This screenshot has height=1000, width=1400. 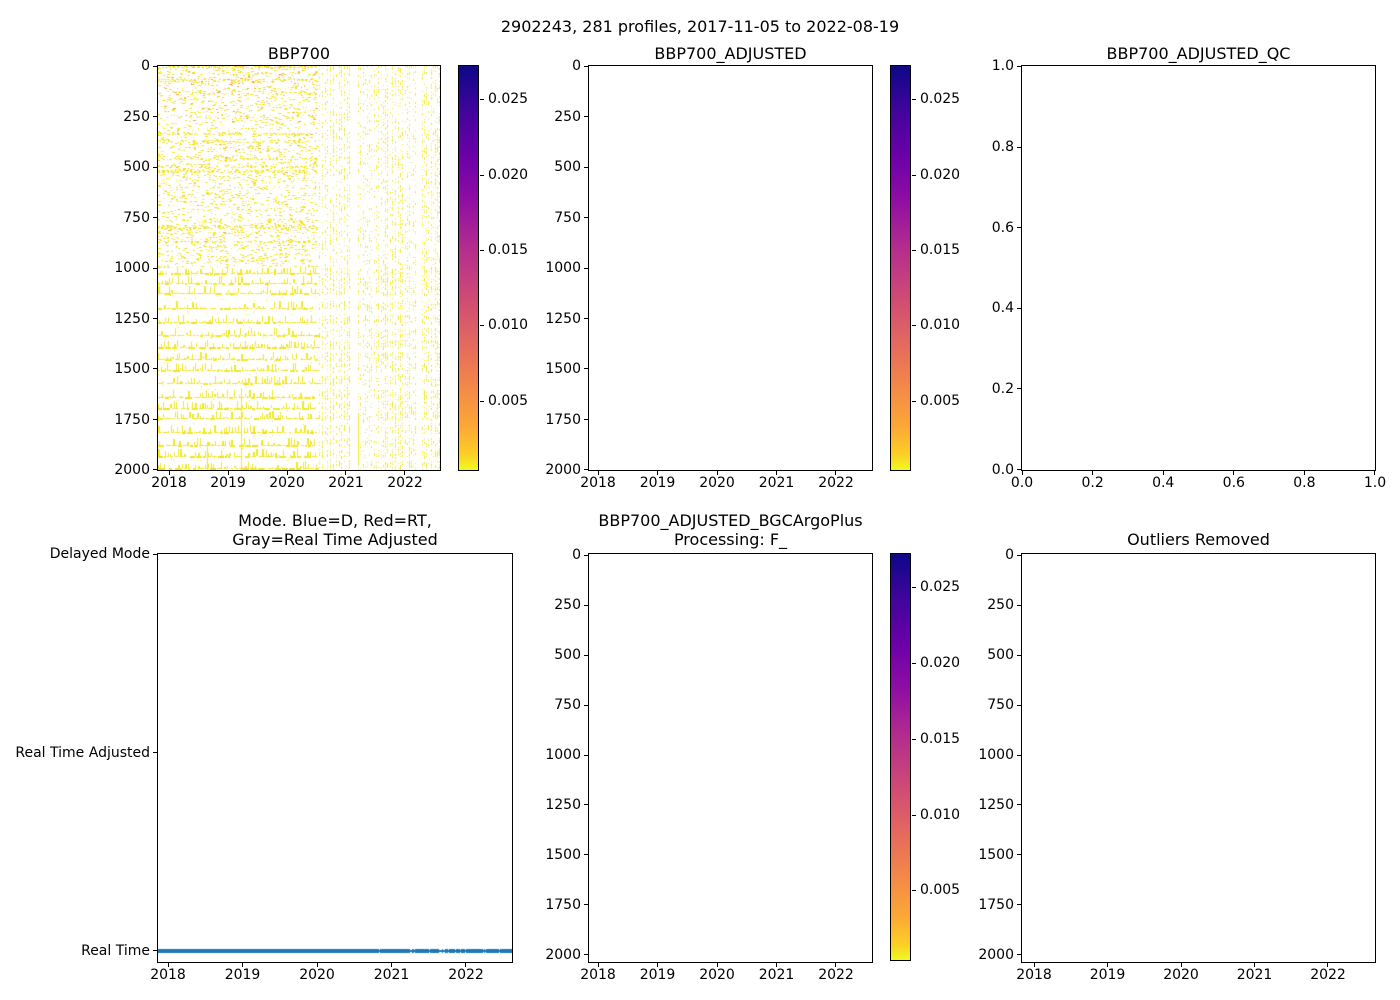 What do you see at coordinates (717, 975) in the screenshot?
I see `bgcargoplus-xtick-labels: 2018 2019 2020 2021 2022` at bounding box center [717, 975].